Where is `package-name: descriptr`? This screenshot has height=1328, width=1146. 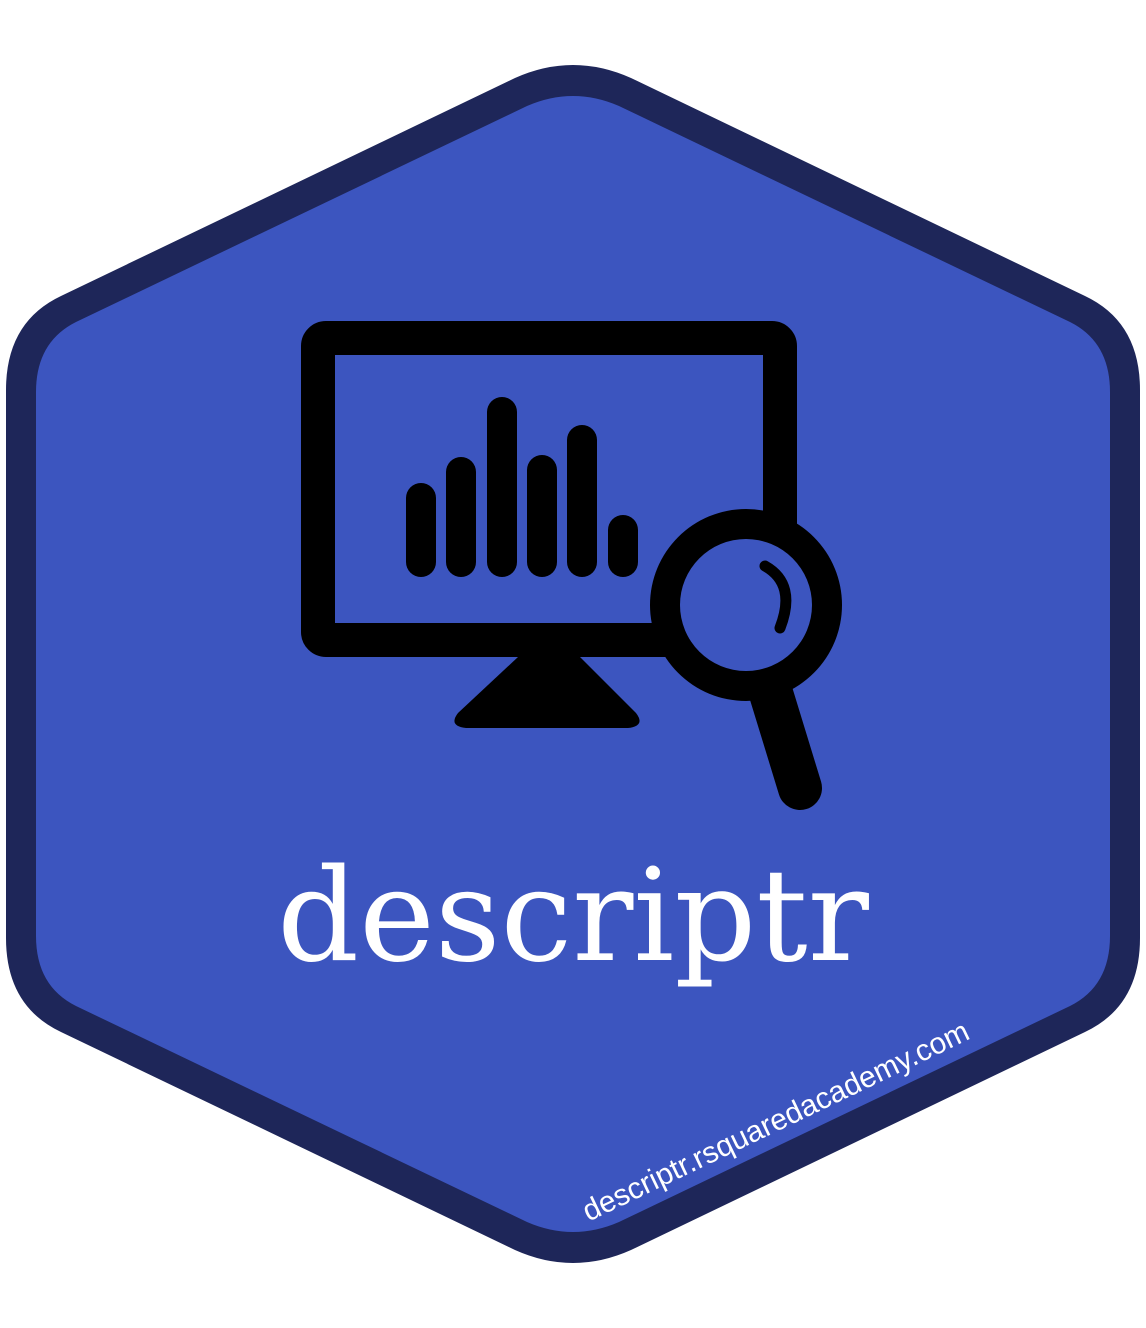
package-name: descriptr is located at coordinates (573, 916).